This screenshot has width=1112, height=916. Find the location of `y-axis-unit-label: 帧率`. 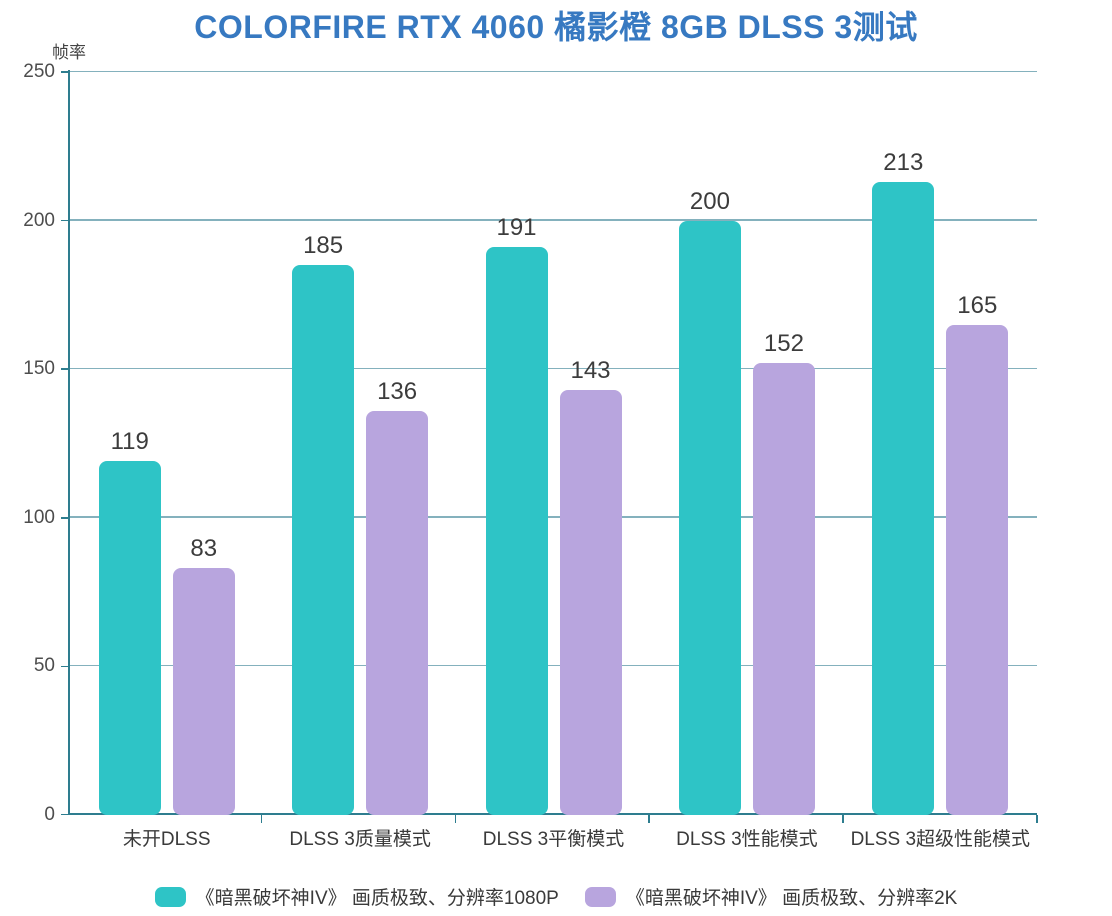

y-axis-unit-label: 帧率 is located at coordinates (69, 52).